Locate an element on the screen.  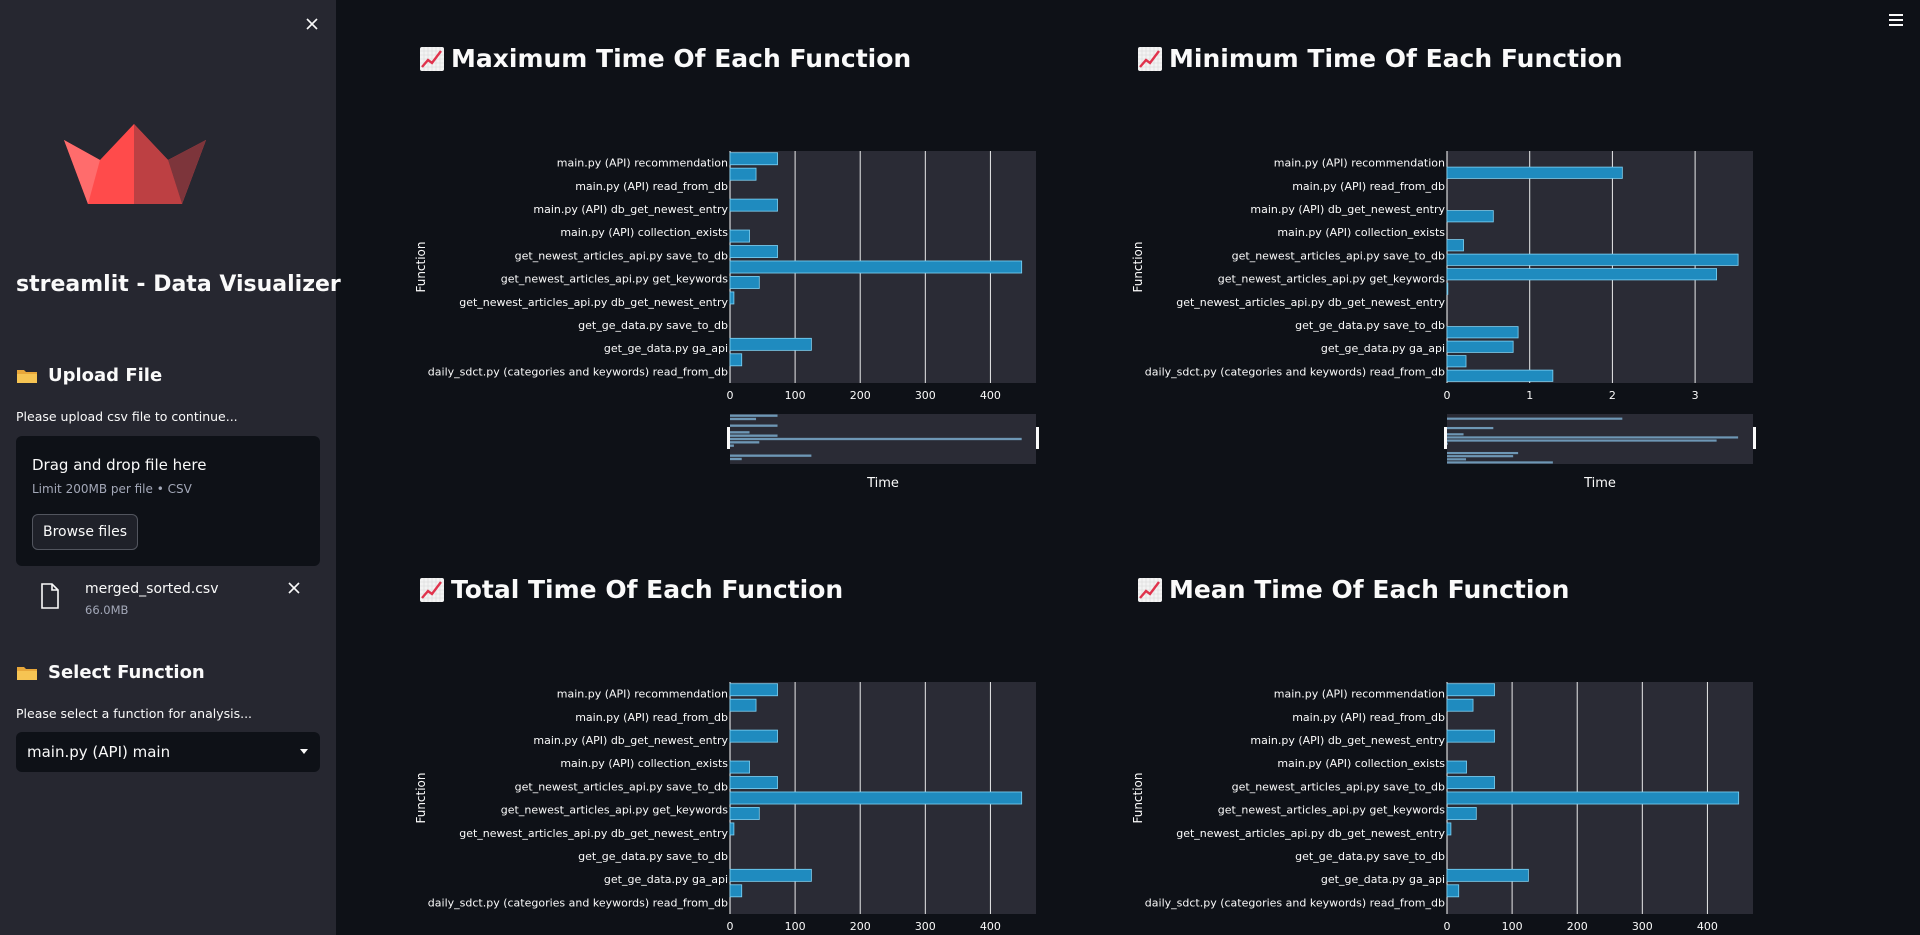
close-sidebar-icon is located at coordinates (312, 24).